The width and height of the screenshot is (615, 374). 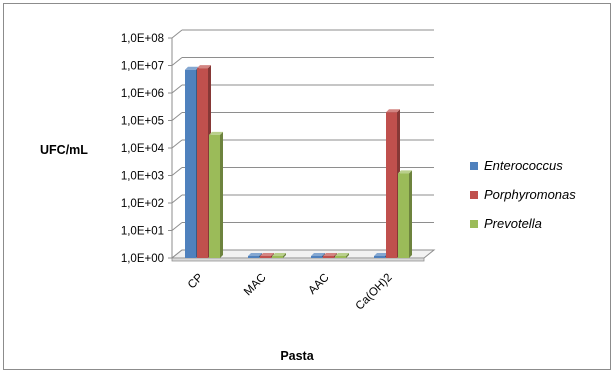 What do you see at coordinates (255, 285) in the screenshot?
I see `x-tick-label: MAC` at bounding box center [255, 285].